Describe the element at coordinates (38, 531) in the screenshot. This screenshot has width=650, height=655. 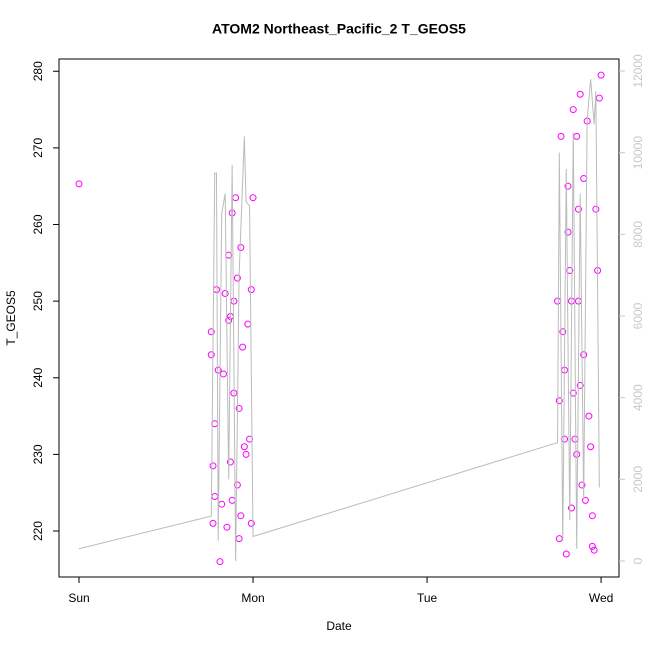
I see `y-tick-label: 220` at that location.